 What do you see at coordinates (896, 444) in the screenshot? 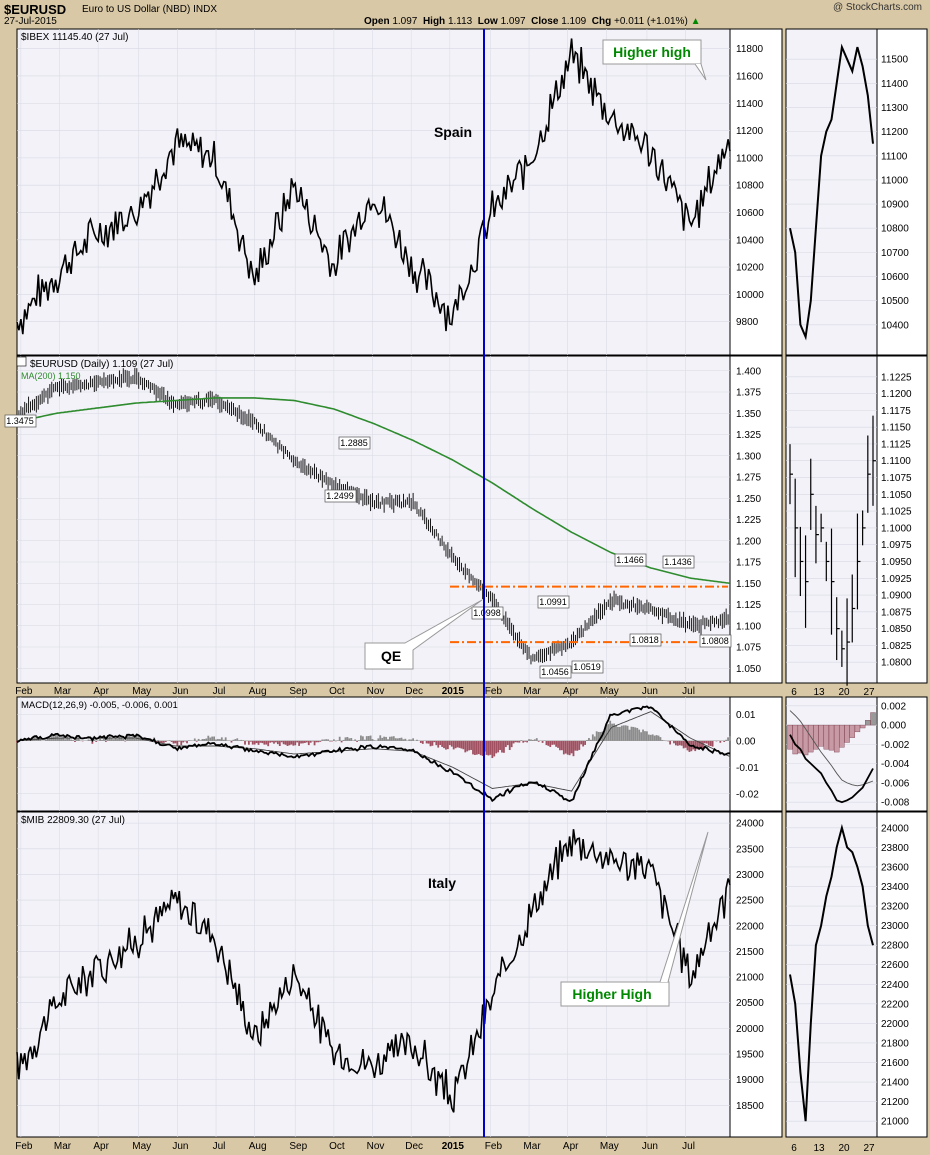
I see `inset-ytick-label: 1.1125` at bounding box center [896, 444].